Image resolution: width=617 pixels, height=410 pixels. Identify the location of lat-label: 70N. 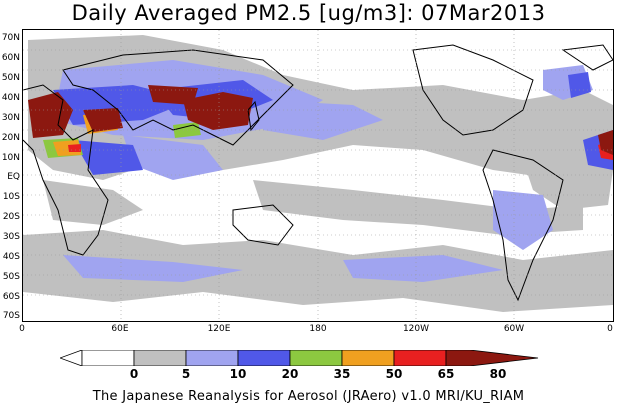
(10, 38).